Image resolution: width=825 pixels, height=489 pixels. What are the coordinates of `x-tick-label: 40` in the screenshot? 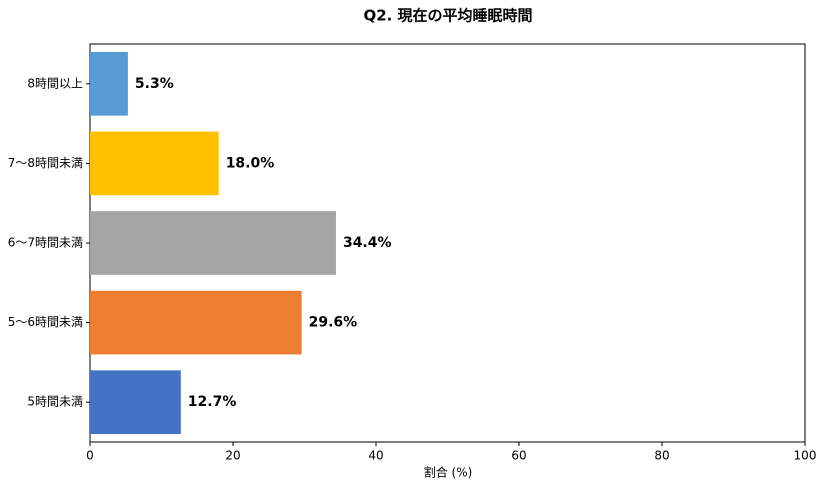 It's located at (375, 456).